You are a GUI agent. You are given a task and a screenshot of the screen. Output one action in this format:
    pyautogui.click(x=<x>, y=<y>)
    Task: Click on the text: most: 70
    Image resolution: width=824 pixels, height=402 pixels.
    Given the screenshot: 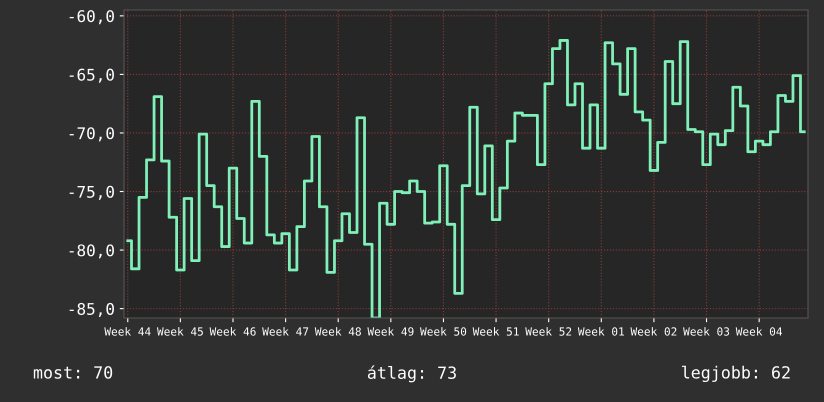 What is the action you would take?
    pyautogui.click(x=73, y=372)
    